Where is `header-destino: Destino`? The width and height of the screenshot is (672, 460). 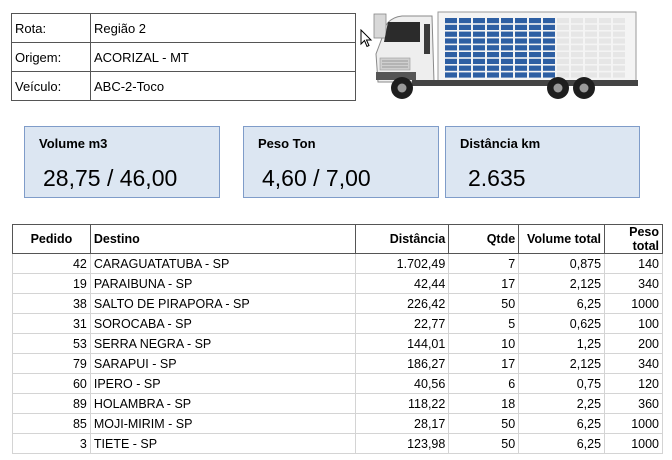 header-destino: Destino is located at coordinates (223, 239).